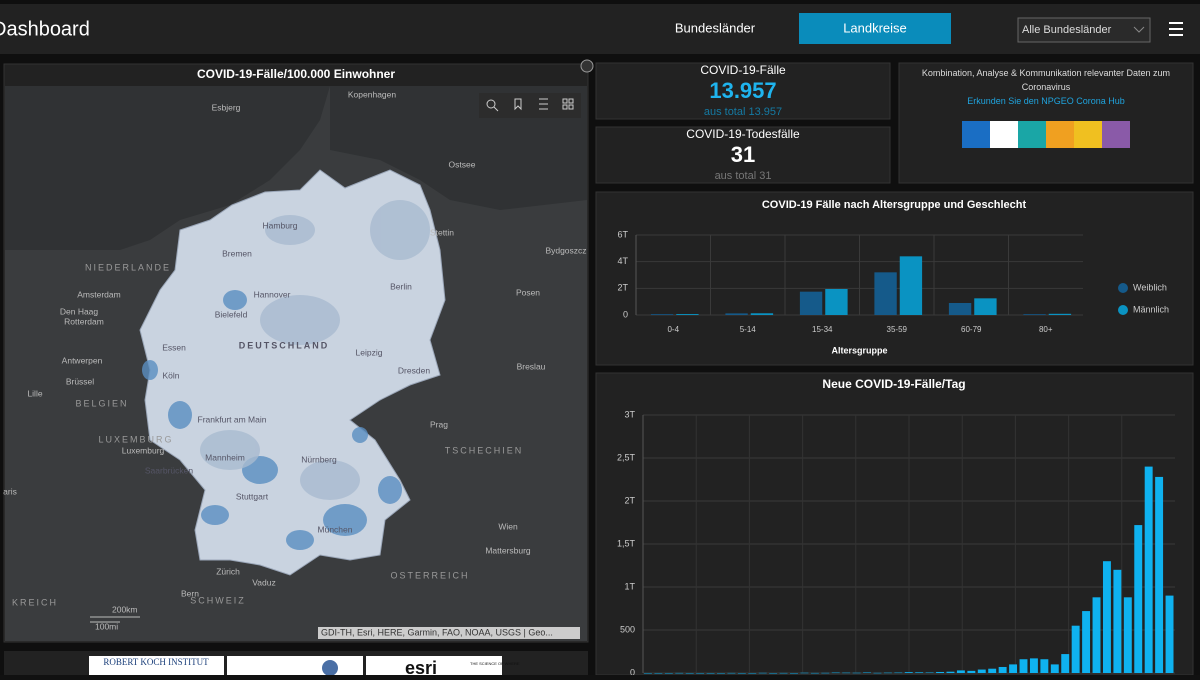 This screenshot has height=680, width=1200. What do you see at coordinates (84, 321) in the screenshot?
I see `place: Rotterdam` at bounding box center [84, 321].